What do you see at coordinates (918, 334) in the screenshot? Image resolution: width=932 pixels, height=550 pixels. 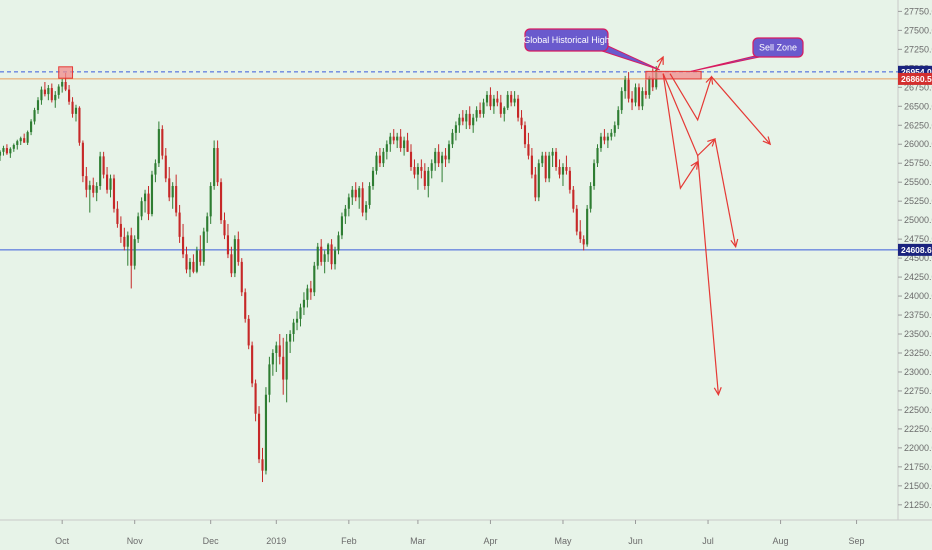 I see `price-tick-label: 23500.0` at bounding box center [918, 334].